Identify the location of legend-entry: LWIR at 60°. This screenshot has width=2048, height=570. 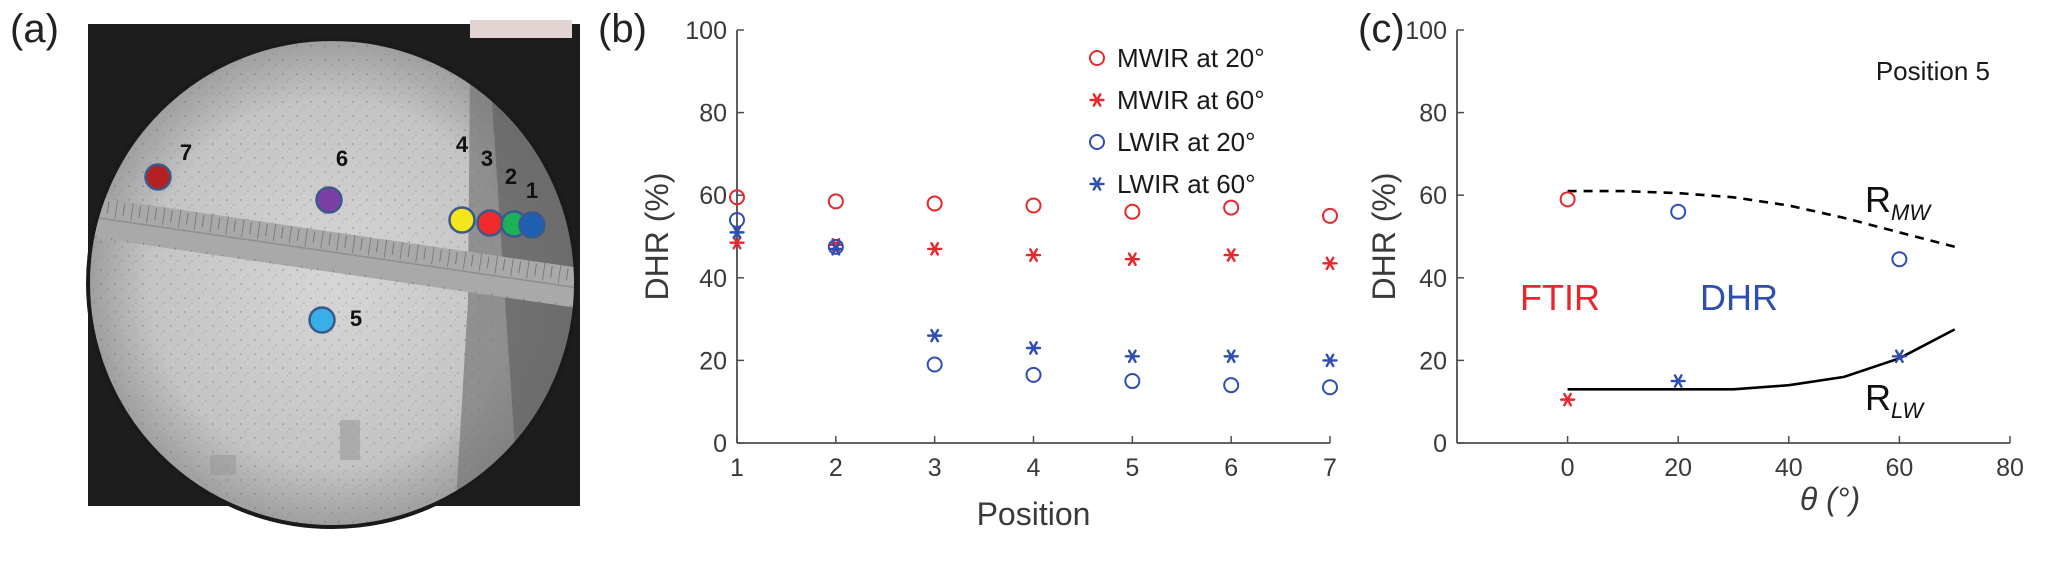
(1186, 184).